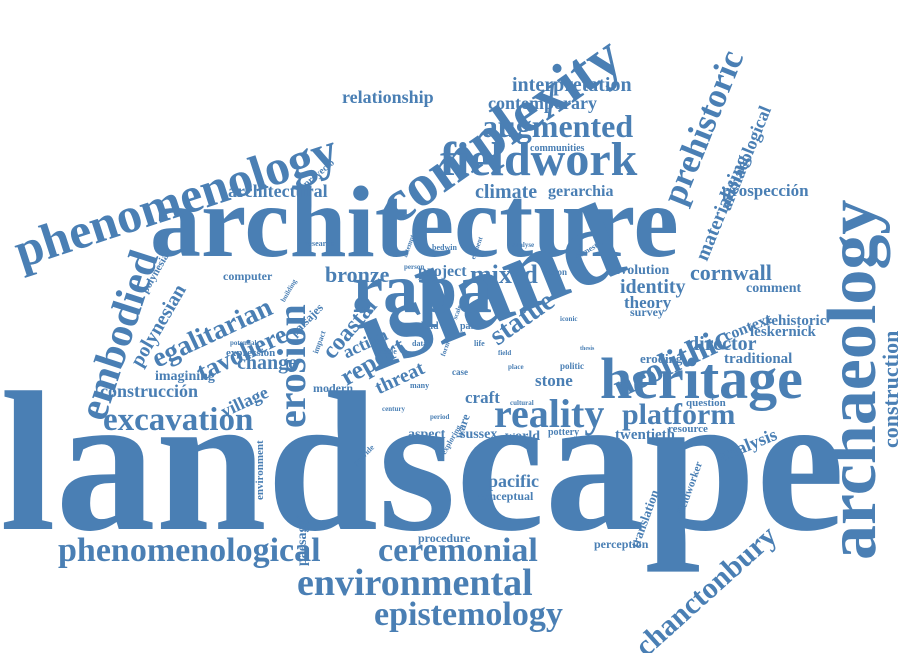 The image size is (900, 653). What do you see at coordinates (506, 496) in the screenshot?
I see `cloud-word: conceptual` at bounding box center [506, 496].